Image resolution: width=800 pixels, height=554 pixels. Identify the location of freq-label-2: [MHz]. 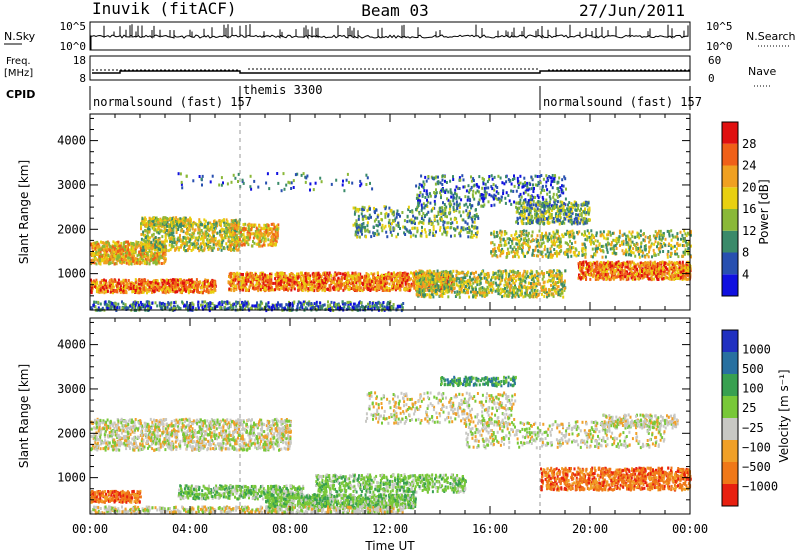
(18, 73).